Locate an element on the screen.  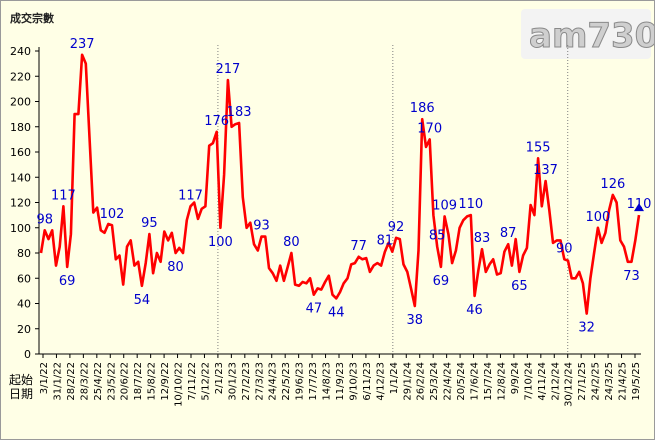
x-tick-label: 20/5/24 is located at coordinates (461, 381).